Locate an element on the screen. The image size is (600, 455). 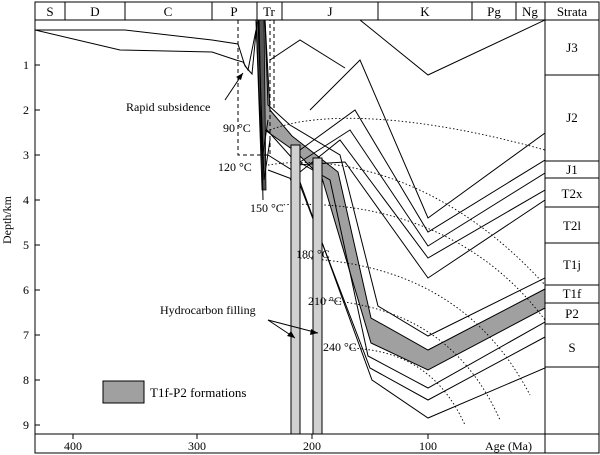
period-label-k: K is located at coordinates (425, 11).